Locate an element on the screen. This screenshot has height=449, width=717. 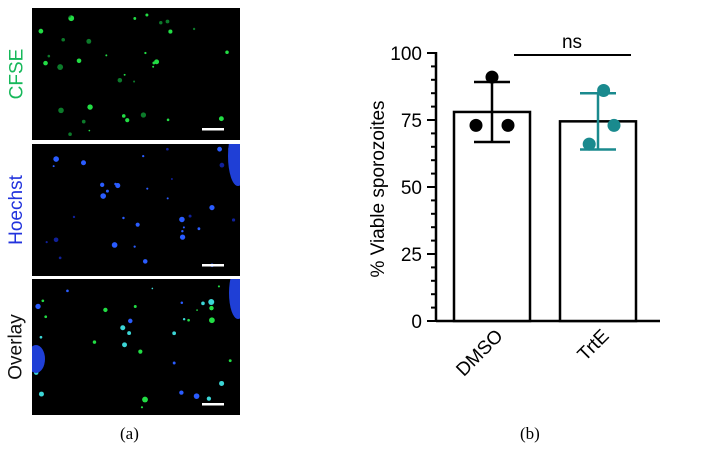
bar-trte is located at coordinates (598, 221).